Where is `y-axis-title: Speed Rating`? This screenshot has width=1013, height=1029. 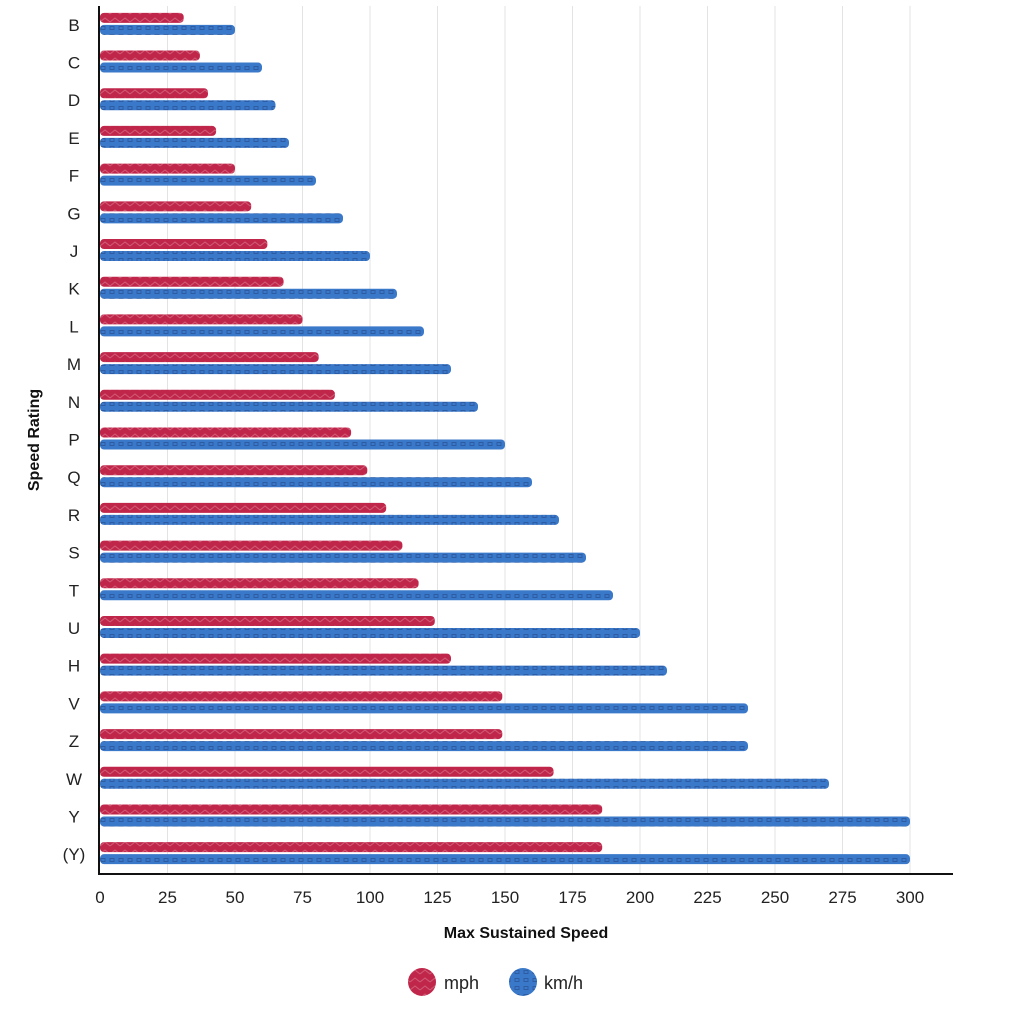 y-axis-title: Speed Rating is located at coordinates (34, 440).